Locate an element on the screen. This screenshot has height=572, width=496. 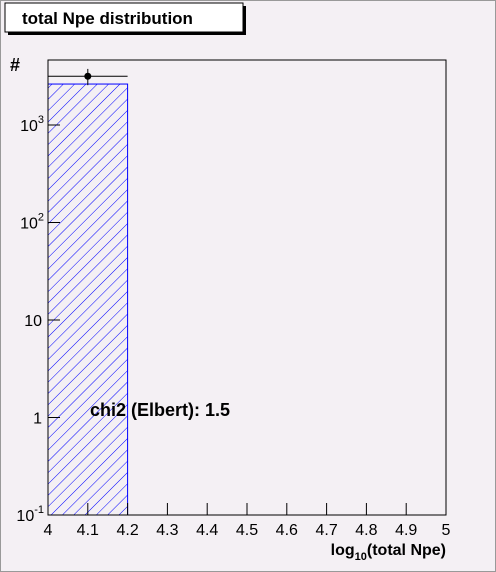
y-tick-label: 10² is located at coordinates (32, 221).